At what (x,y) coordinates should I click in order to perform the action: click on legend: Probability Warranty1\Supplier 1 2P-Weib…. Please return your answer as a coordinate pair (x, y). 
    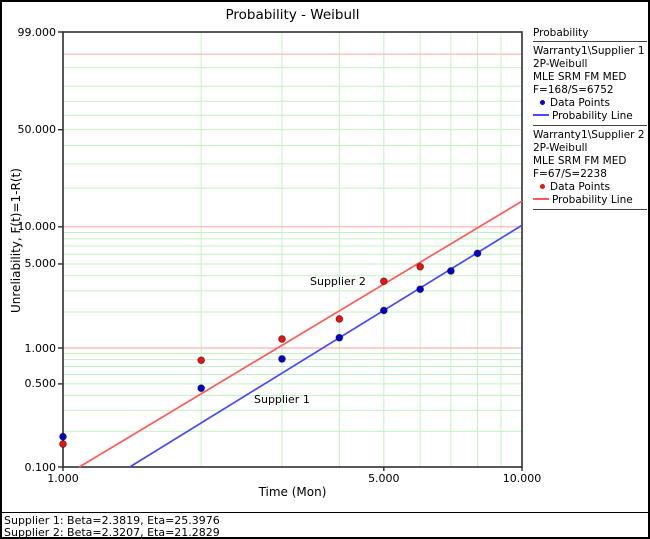
    Looking at the image, I should click on (590, 120).